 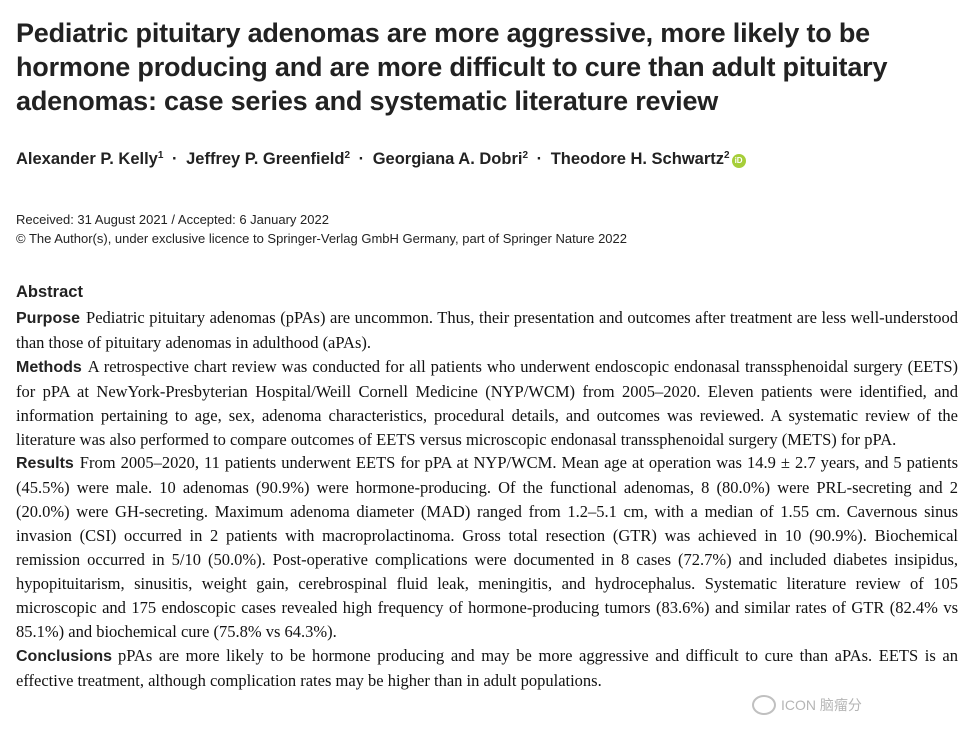 I want to click on watermark-text: ICON 脑瘤分, so click(x=821, y=705).